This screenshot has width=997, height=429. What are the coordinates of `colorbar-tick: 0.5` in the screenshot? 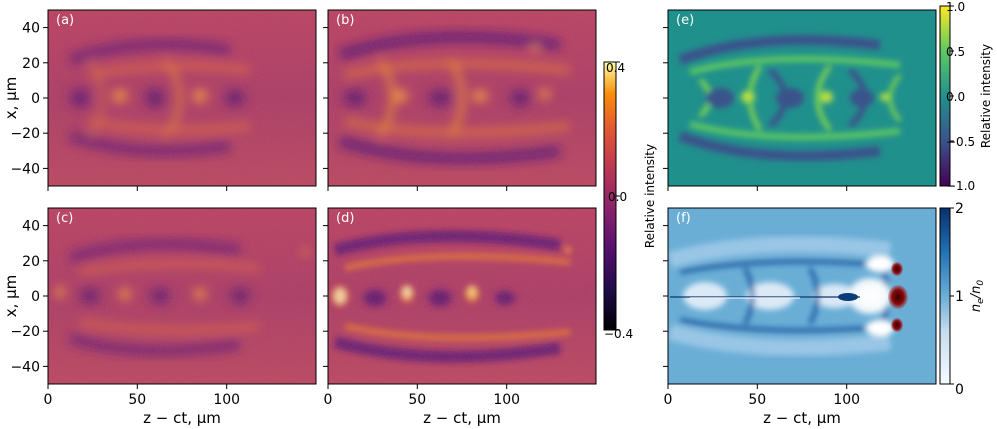 It's located at (955, 52).